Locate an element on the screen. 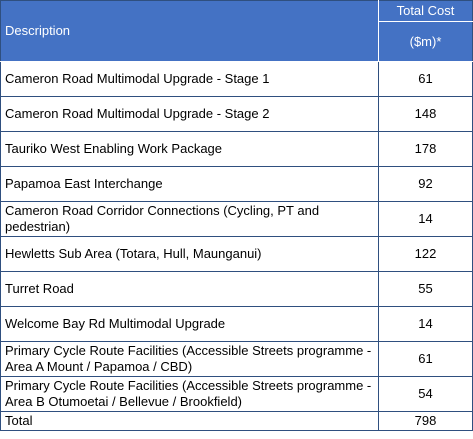 Image resolution: width=473 pixels, height=439 pixels. total-value: 798 is located at coordinates (425, 421).